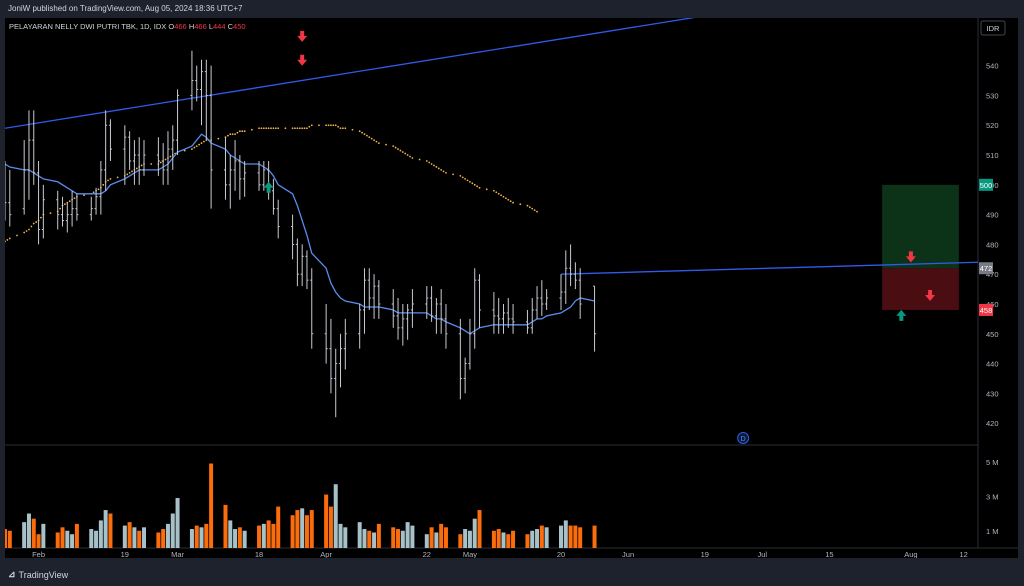 The width and height of the screenshot is (1024, 586). What do you see at coordinates (769, 268) in the screenshot?
I see `lower-trendline` at bounding box center [769, 268].